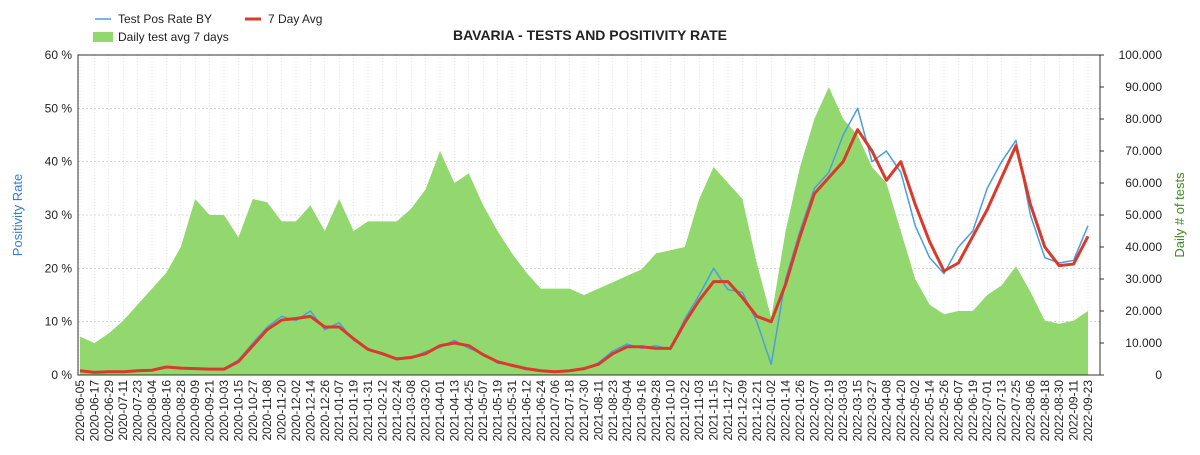 Image resolution: width=1200 pixels, height=455 pixels. What do you see at coordinates (165, 19) in the screenshot?
I see `legend-label: Test Pos Rate BY` at bounding box center [165, 19].